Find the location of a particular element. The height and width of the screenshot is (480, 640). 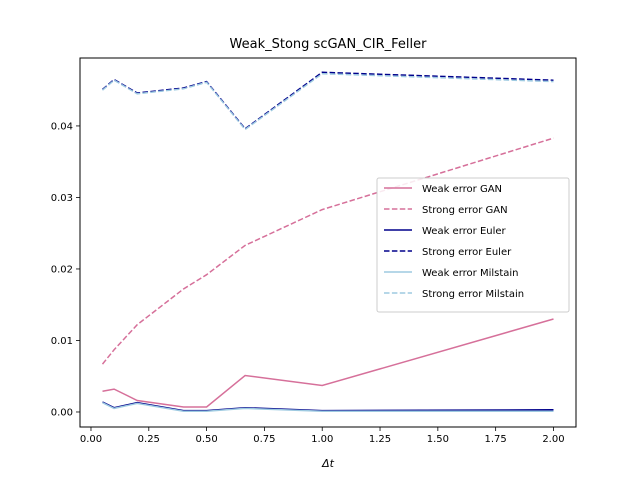

x-tick-label: 1.50 is located at coordinates (438, 439).